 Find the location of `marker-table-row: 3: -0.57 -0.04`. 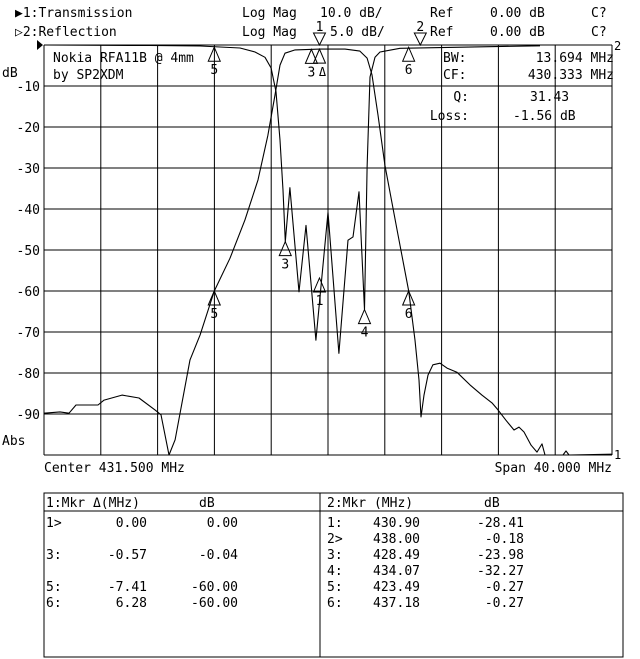

marker-table-row: 3: -0.57 -0.04 is located at coordinates (142, 555).